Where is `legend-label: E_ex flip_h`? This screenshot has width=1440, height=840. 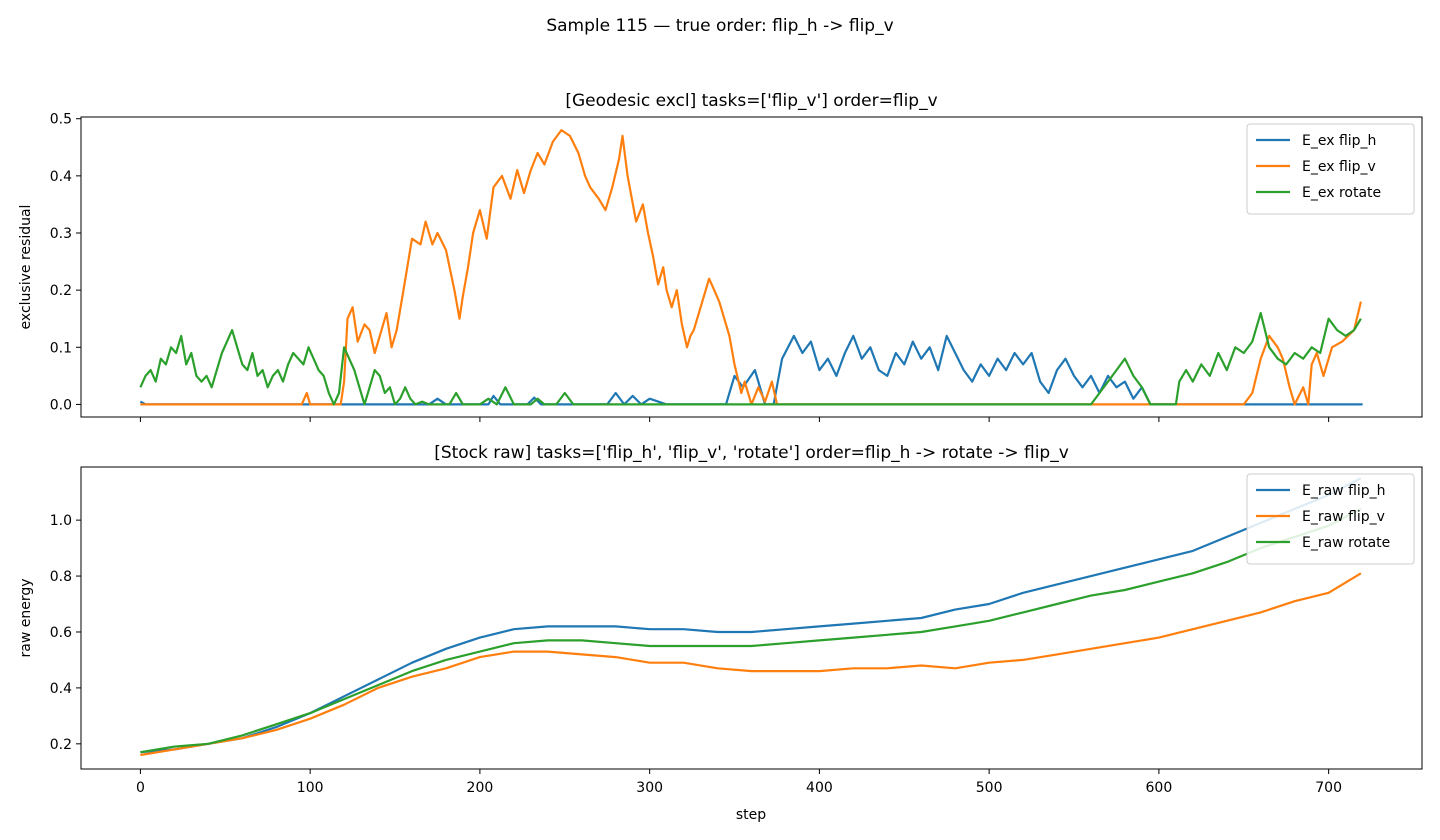
legend-label: E_ex flip_h is located at coordinates (1339, 141).